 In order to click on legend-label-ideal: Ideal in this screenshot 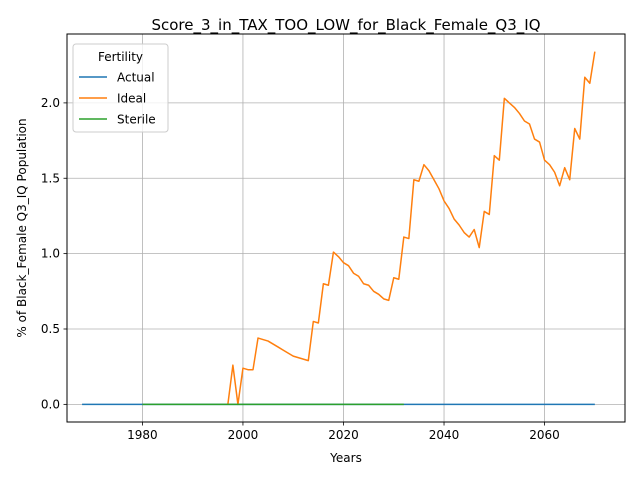, I will do `click(131, 99)`.